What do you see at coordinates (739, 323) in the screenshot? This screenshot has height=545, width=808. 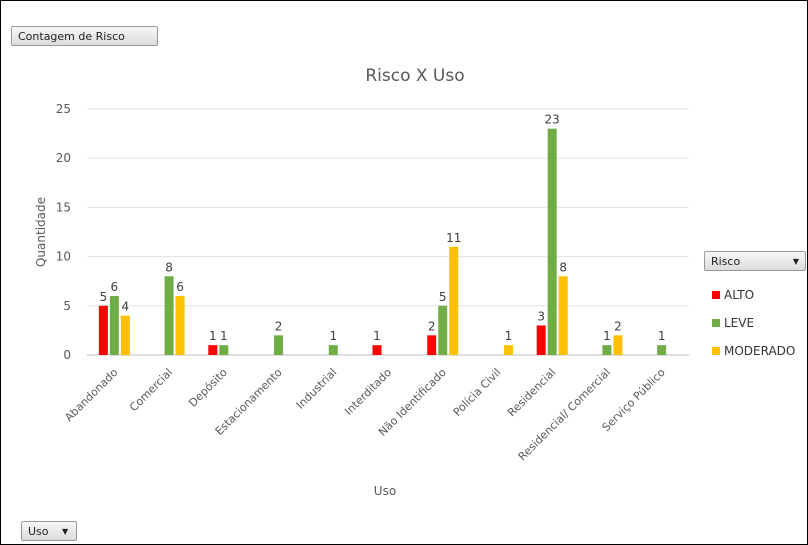 I see `legend-label: LEVE` at bounding box center [739, 323].